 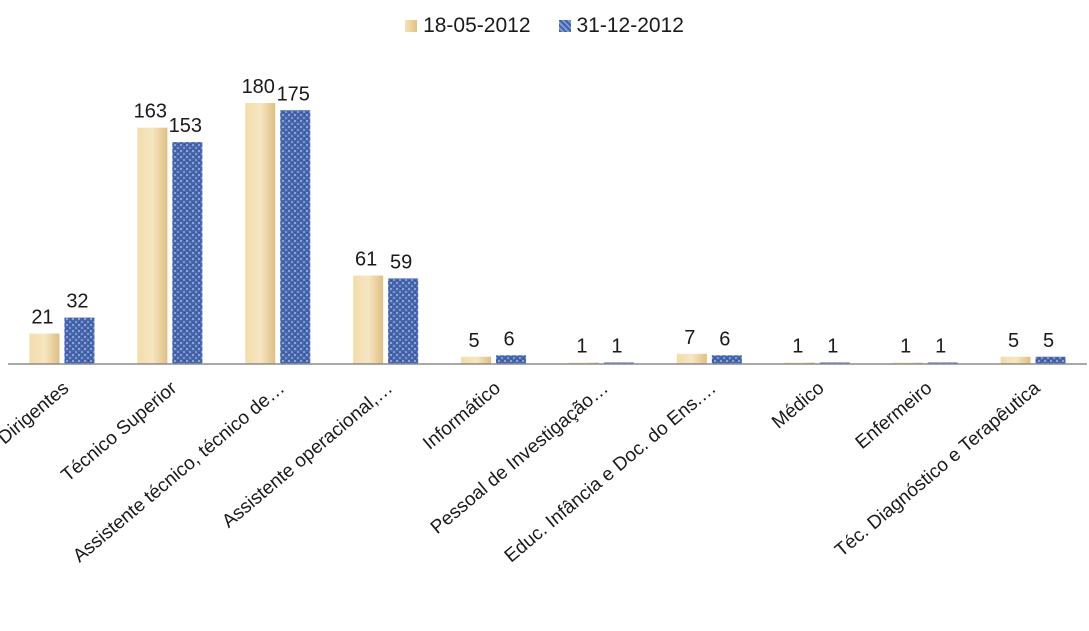 What do you see at coordinates (473, 341) in the screenshot?
I see `data-label-1-5: 5` at bounding box center [473, 341].